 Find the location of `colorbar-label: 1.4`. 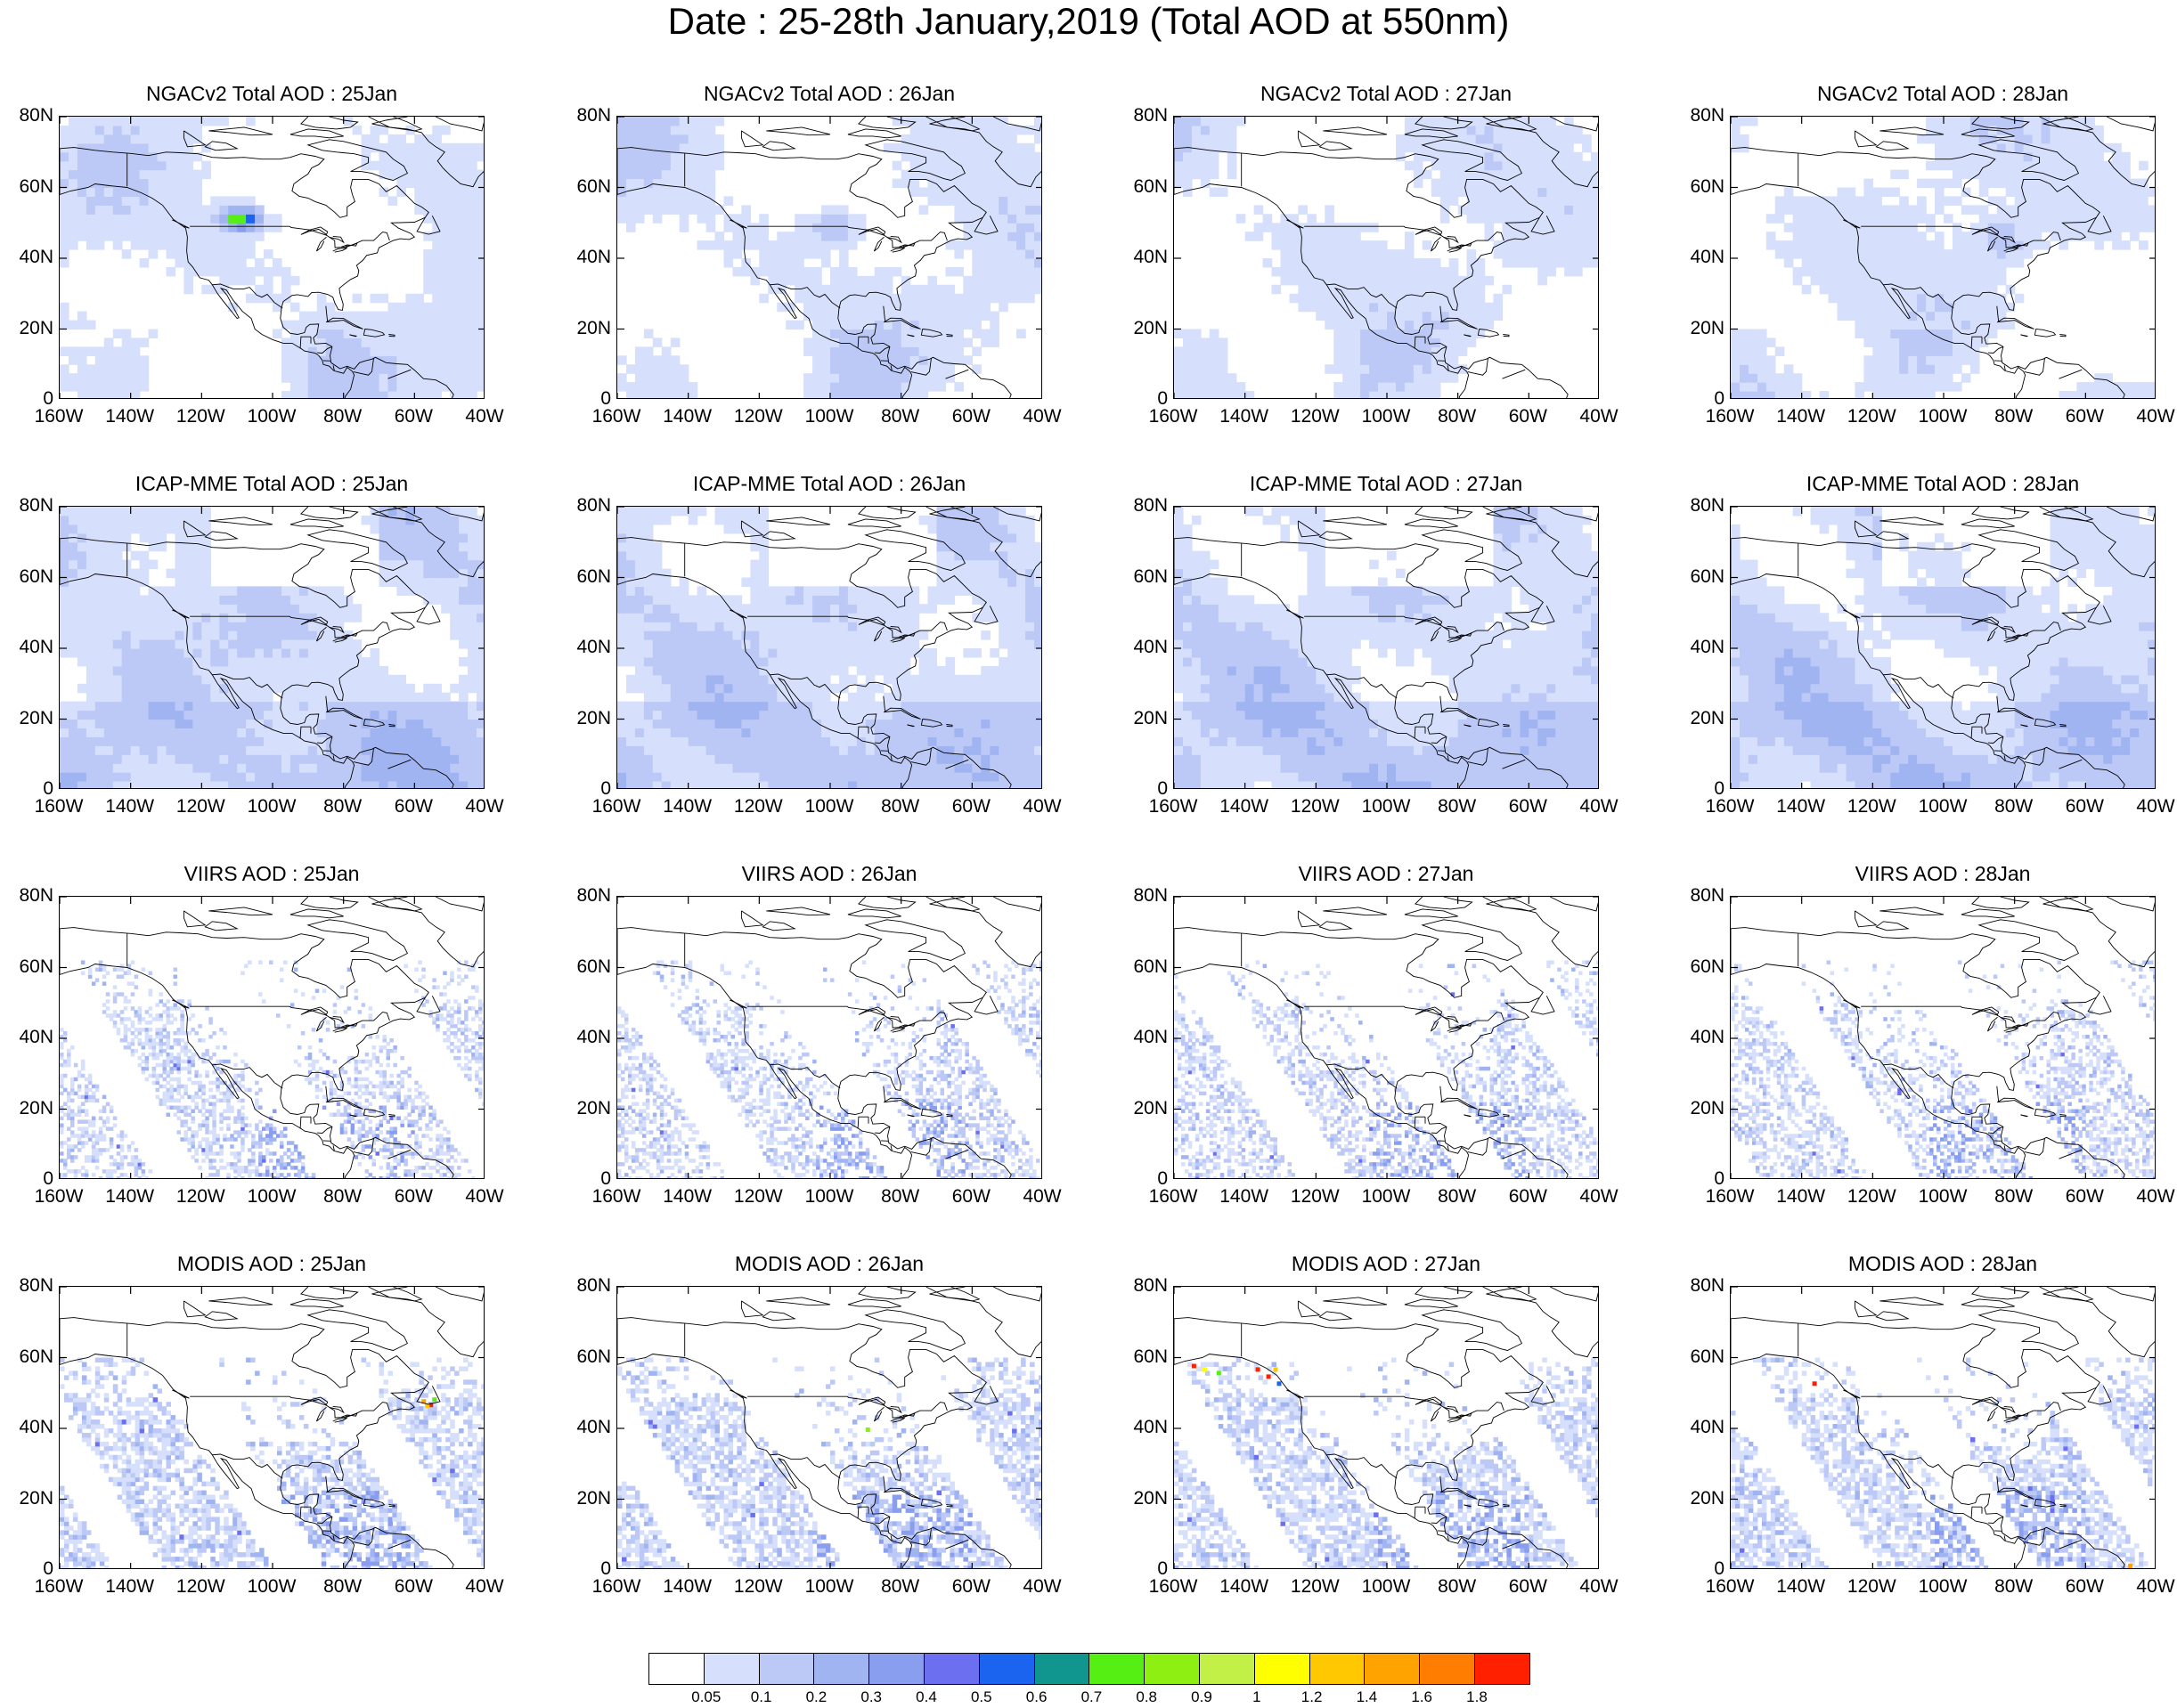

colorbar-label: 1.4 is located at coordinates (1367, 1697).